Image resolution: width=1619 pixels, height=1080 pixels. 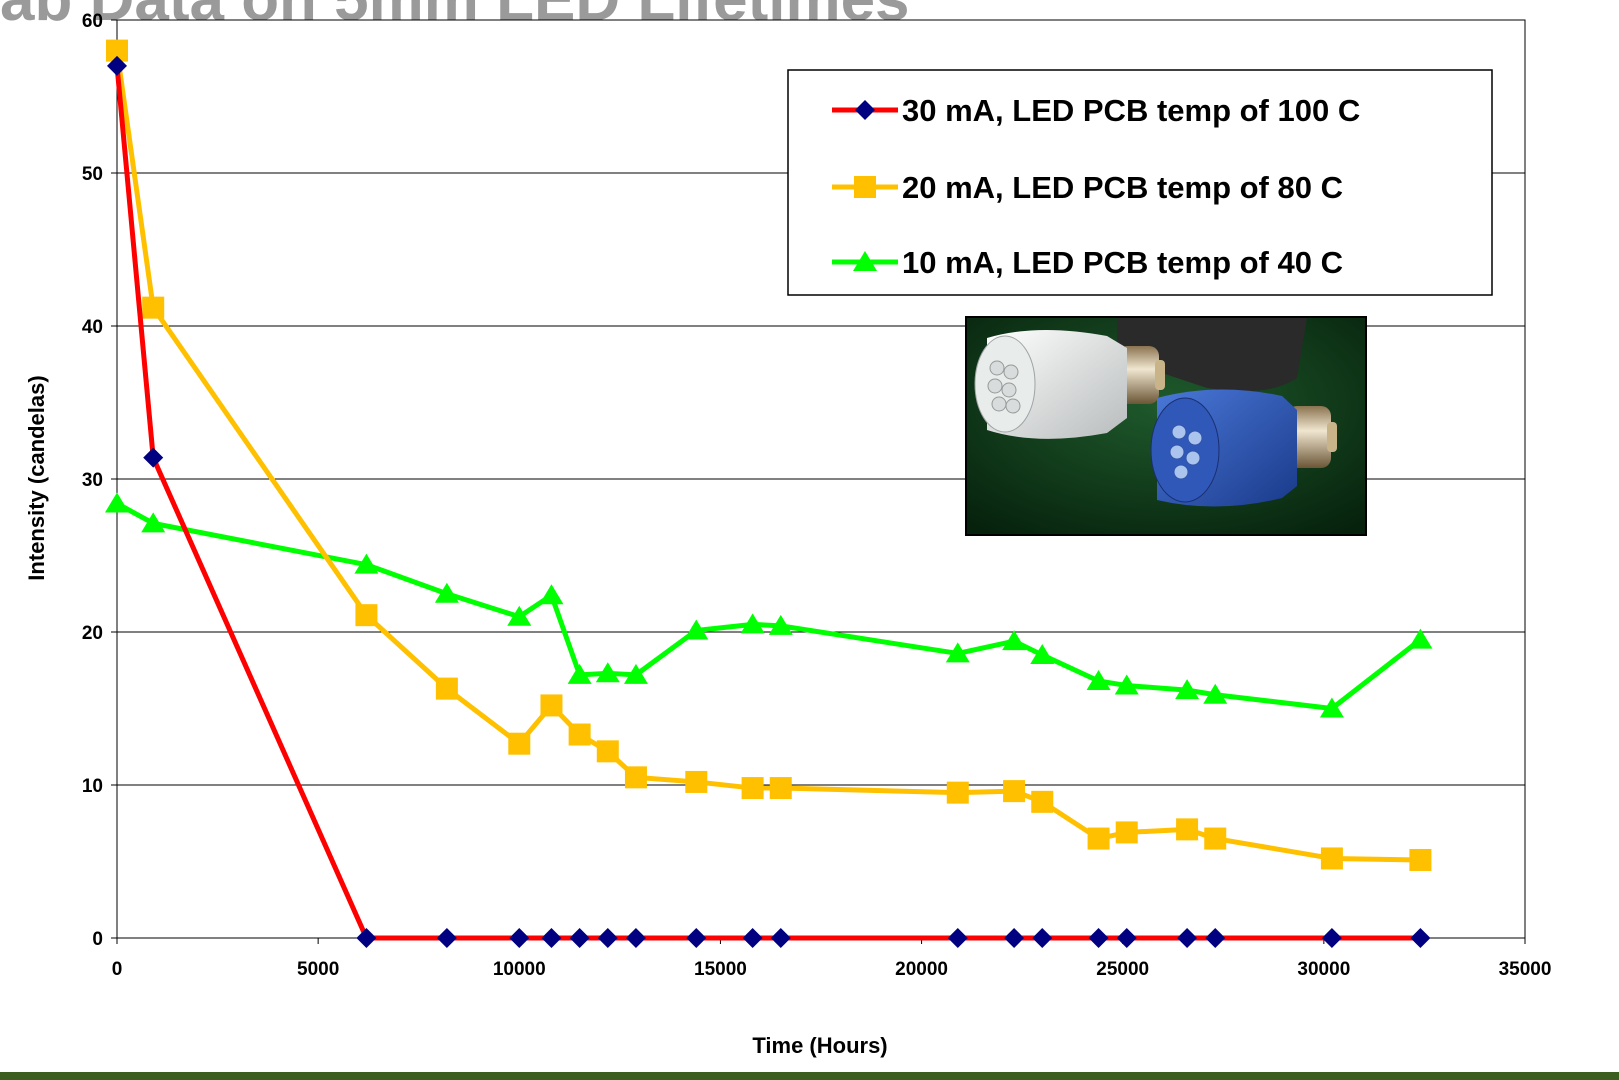 I want to click on y-tick-label: 20, so click(x=92, y=633).